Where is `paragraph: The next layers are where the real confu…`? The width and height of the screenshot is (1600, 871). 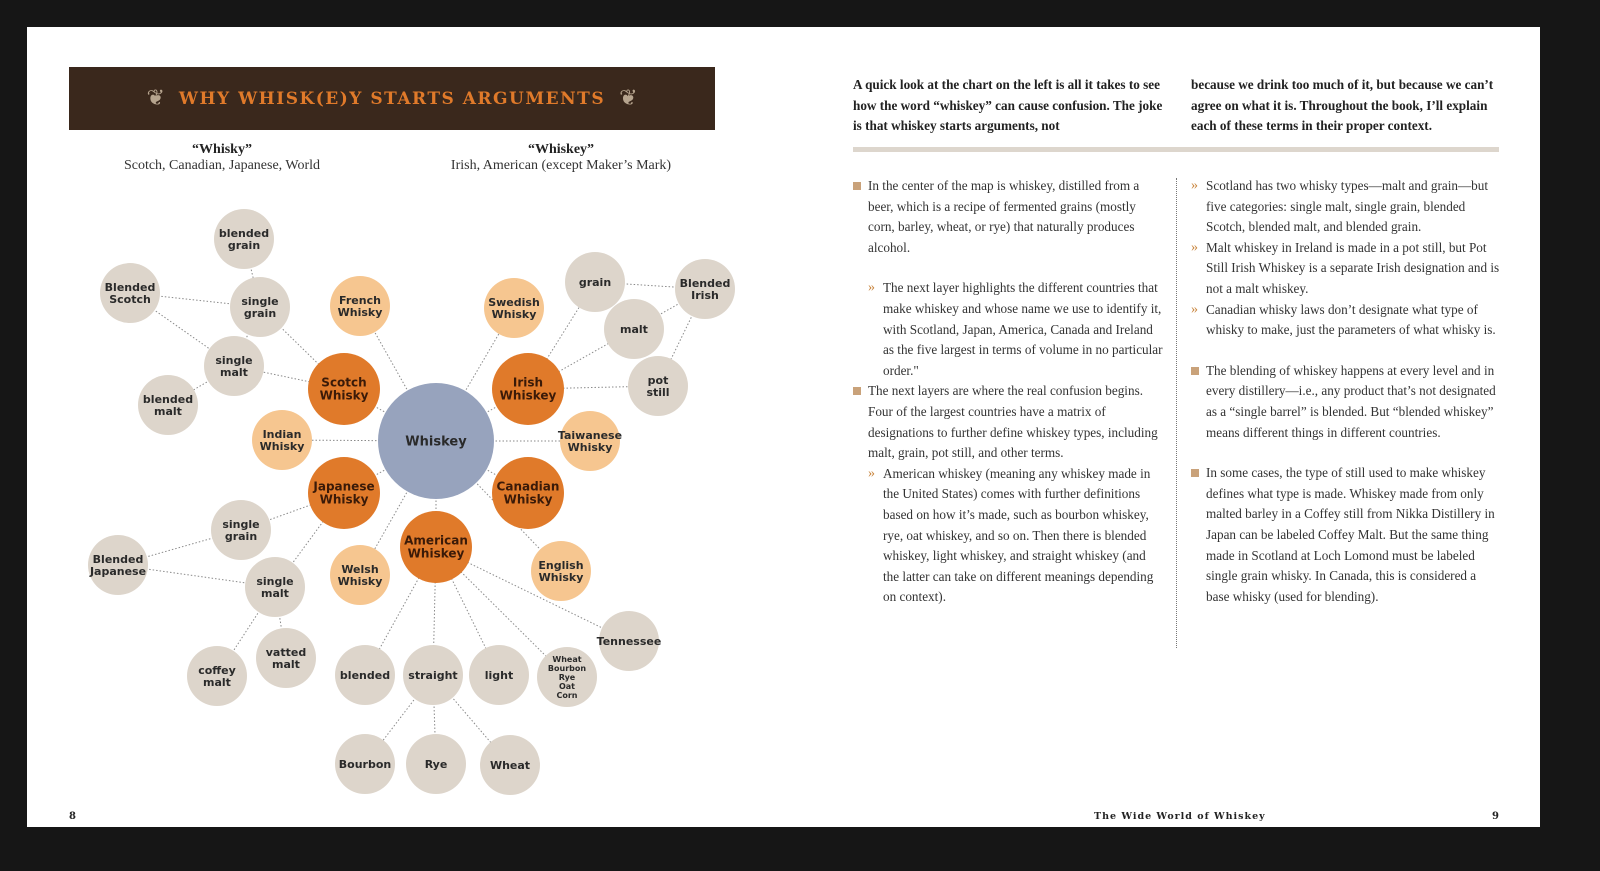
paragraph: The next layers are where the real confu… is located at coordinates (1008, 422).